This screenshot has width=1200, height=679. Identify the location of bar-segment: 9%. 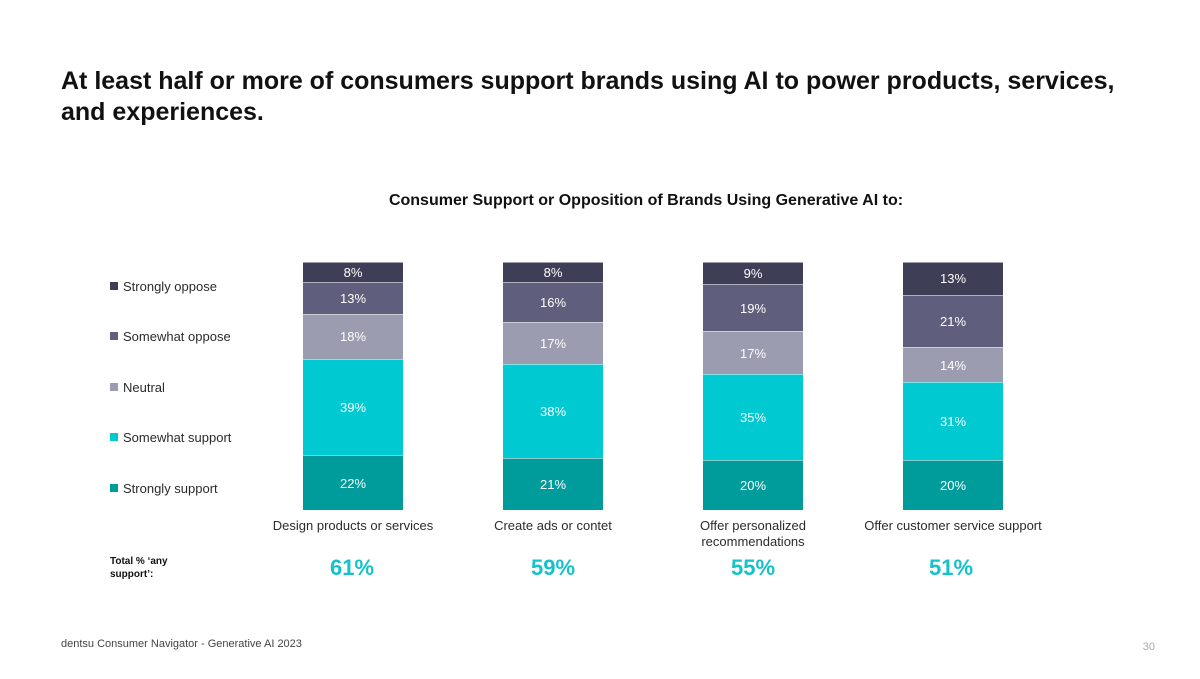
(753, 273).